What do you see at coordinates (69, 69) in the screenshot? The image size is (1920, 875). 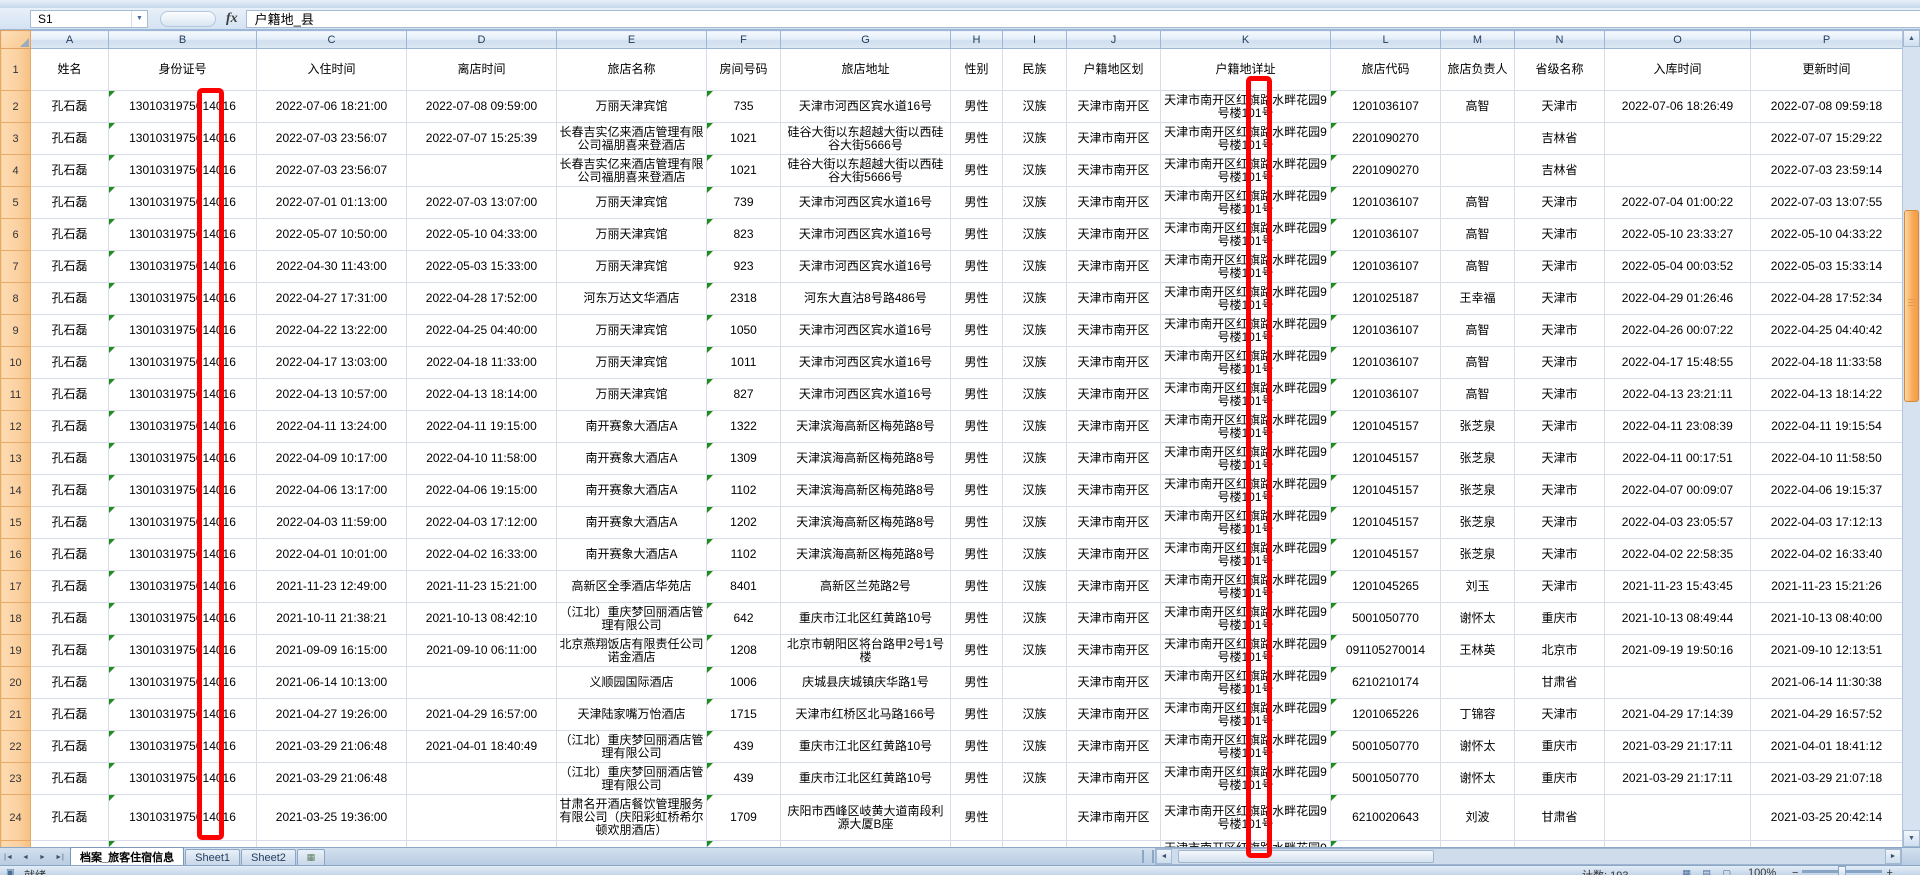 I see `cell-A1: 姓名` at bounding box center [69, 69].